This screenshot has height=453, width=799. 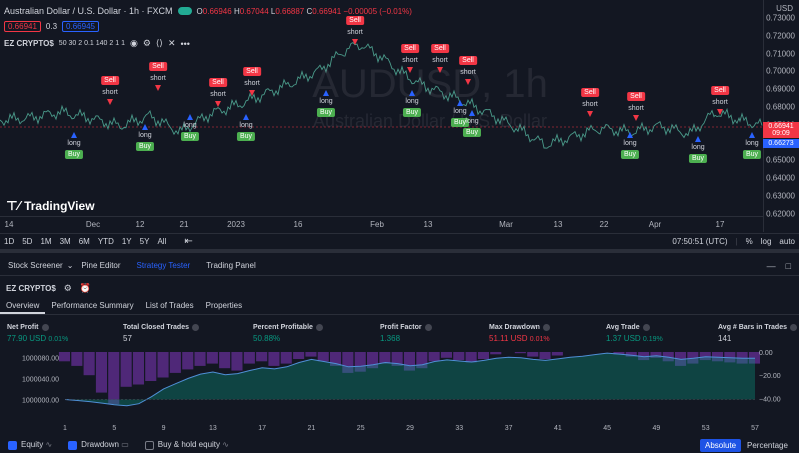 I want to click on metric-value: 50.88%, so click(x=267, y=338).